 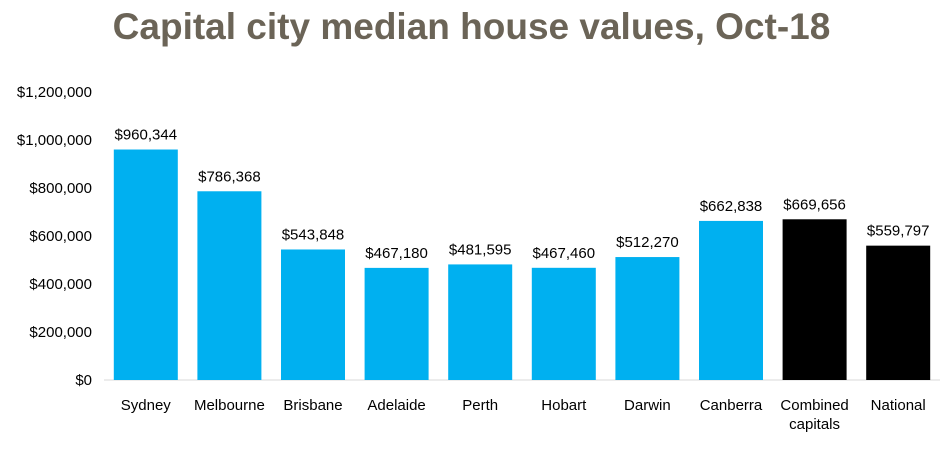 I want to click on data-label: $669,656, so click(x=814, y=204).